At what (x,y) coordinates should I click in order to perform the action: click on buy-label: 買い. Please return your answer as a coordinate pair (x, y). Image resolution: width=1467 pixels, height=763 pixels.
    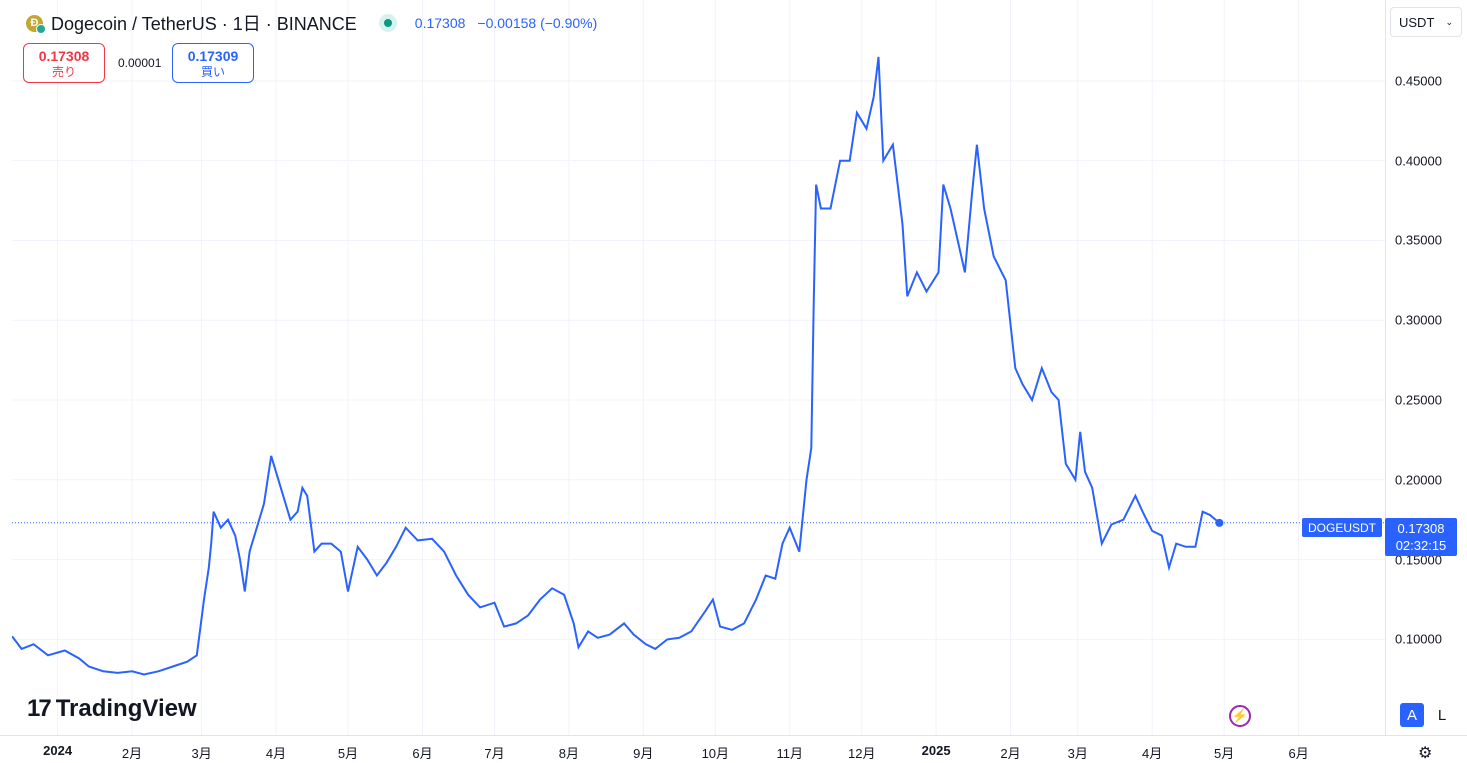
    Looking at the image, I should click on (212, 71).